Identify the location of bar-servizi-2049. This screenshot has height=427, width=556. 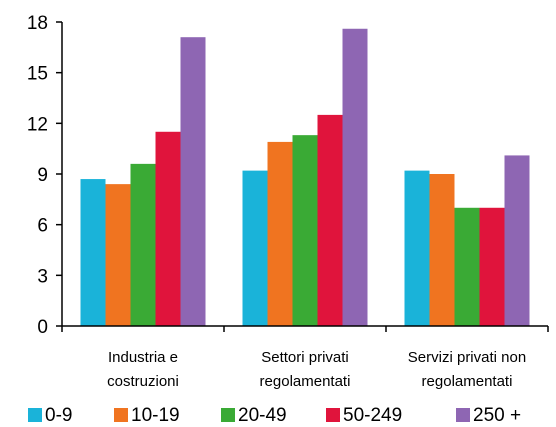
(467, 266).